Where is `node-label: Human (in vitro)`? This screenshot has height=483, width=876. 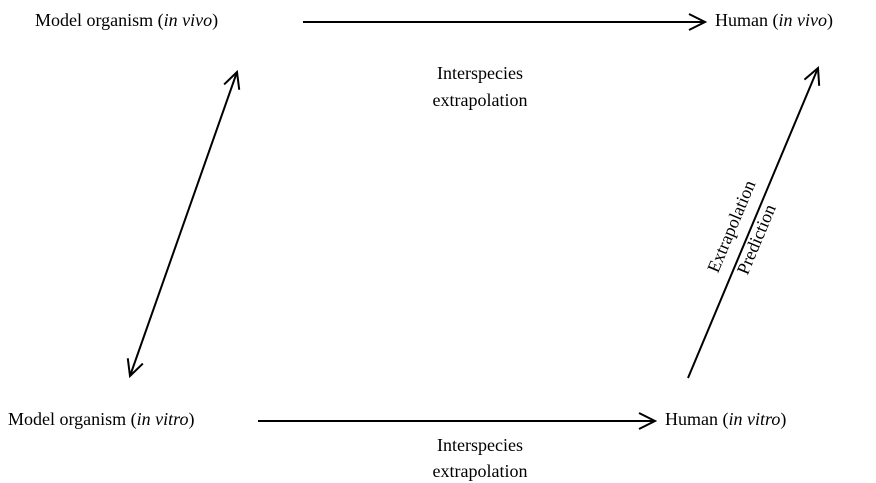 node-label: Human (in vitro) is located at coordinates (725, 419).